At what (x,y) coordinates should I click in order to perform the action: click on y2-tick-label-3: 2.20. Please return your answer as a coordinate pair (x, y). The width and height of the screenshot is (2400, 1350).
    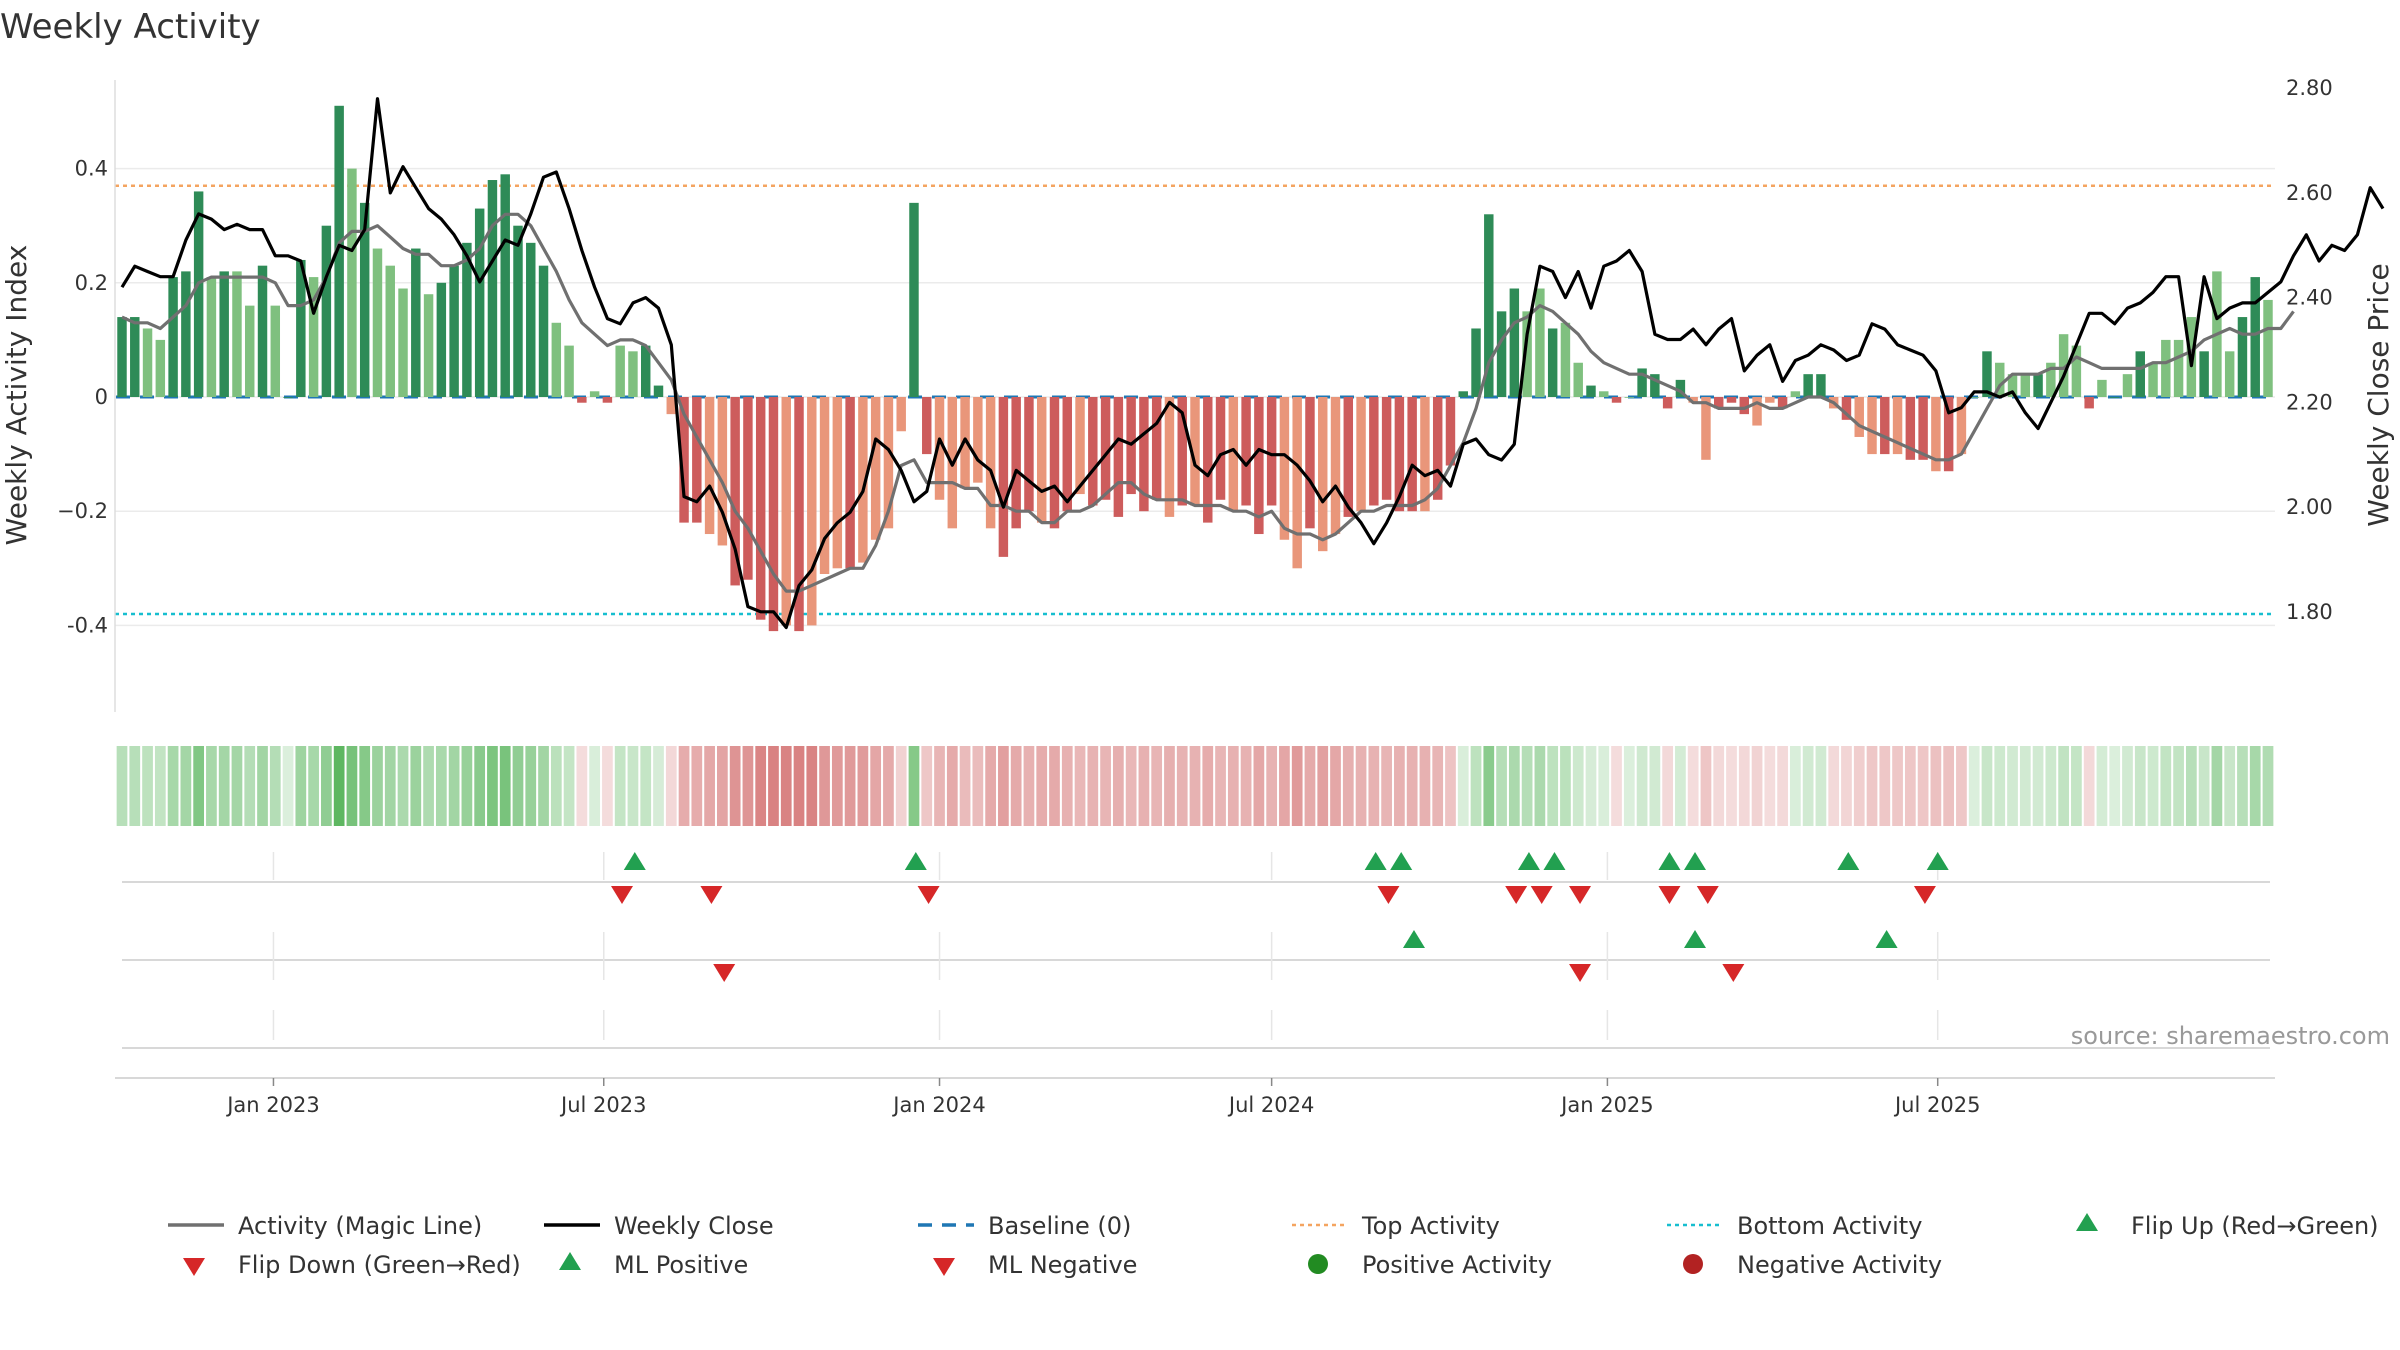
    Looking at the image, I should click on (2309, 402).